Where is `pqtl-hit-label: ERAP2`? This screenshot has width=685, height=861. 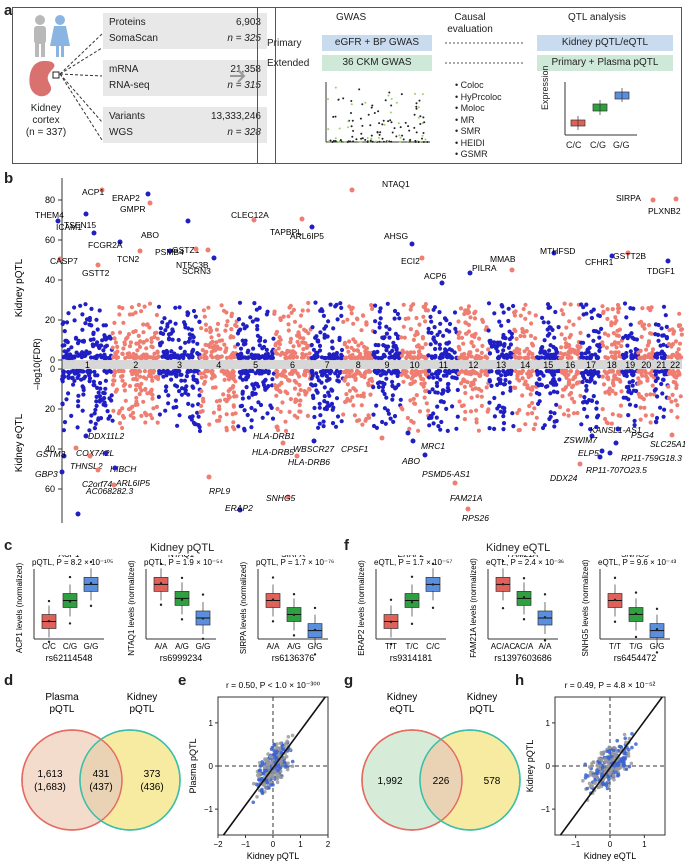 pqtl-hit-label: ERAP2 is located at coordinates (126, 198).